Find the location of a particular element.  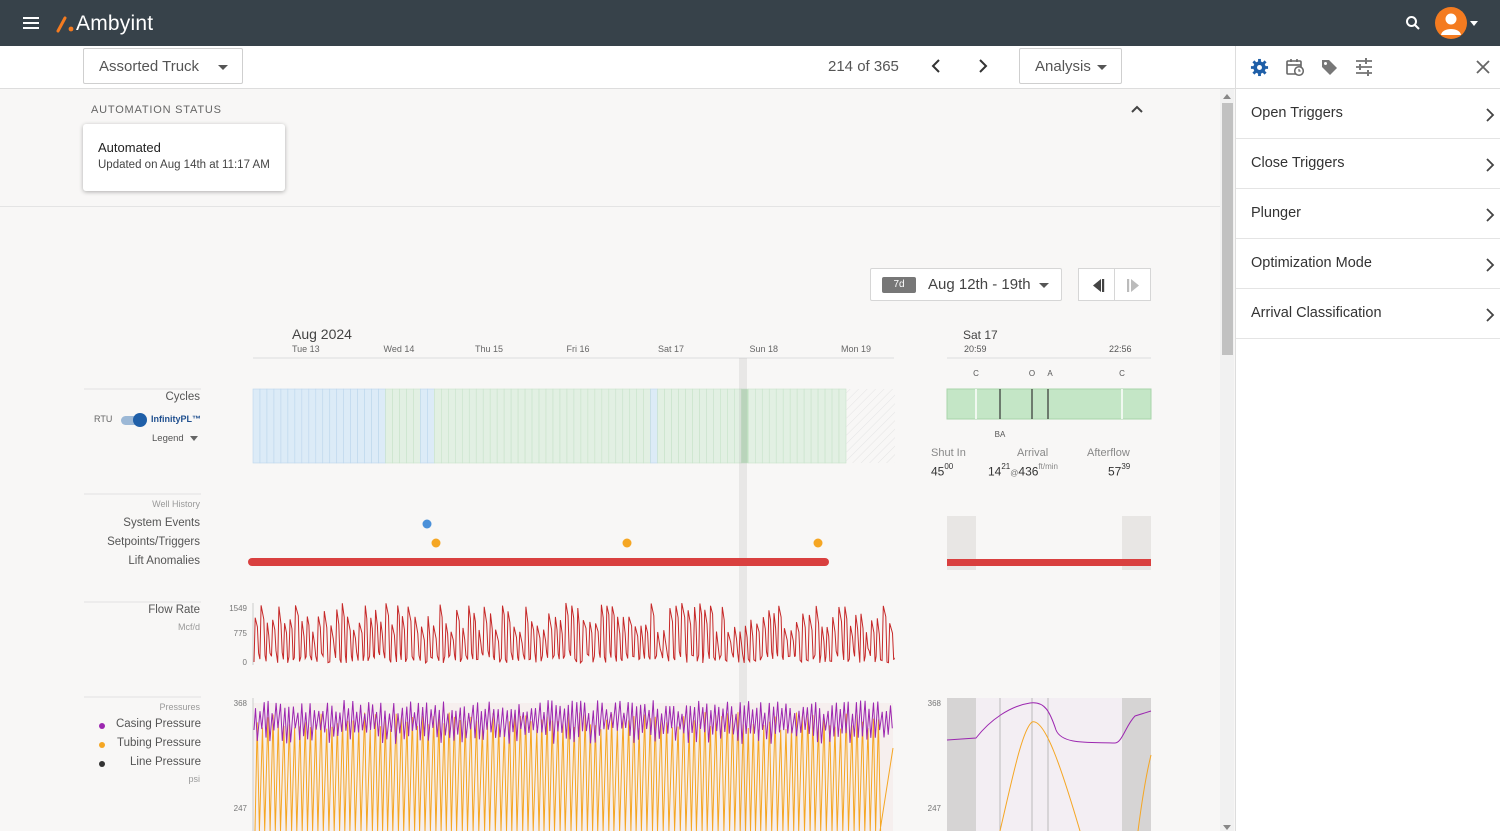

user-avatar is located at coordinates (1451, 23).